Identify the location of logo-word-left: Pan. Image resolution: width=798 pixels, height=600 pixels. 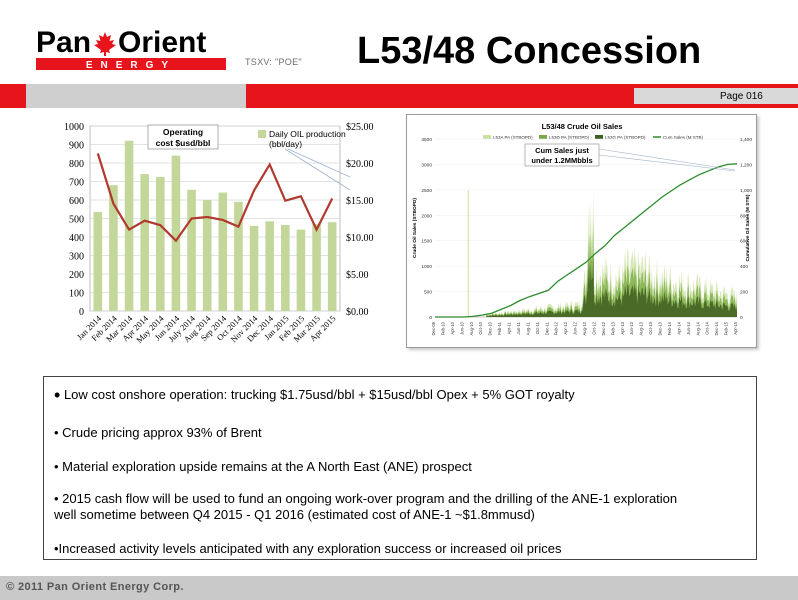
(63, 42).